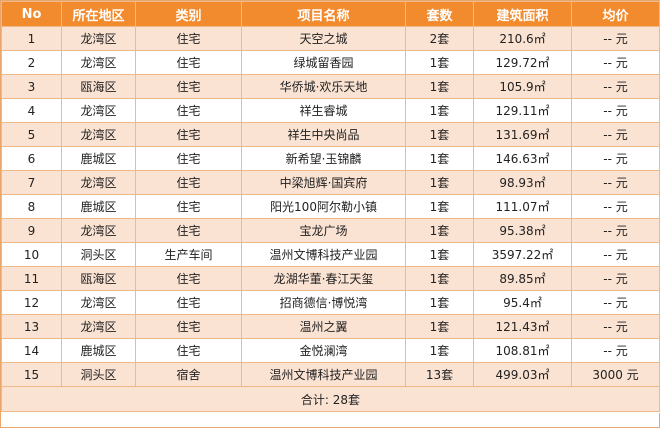 This screenshot has width=660, height=428. I want to click on row-number: 8, so click(31, 206).